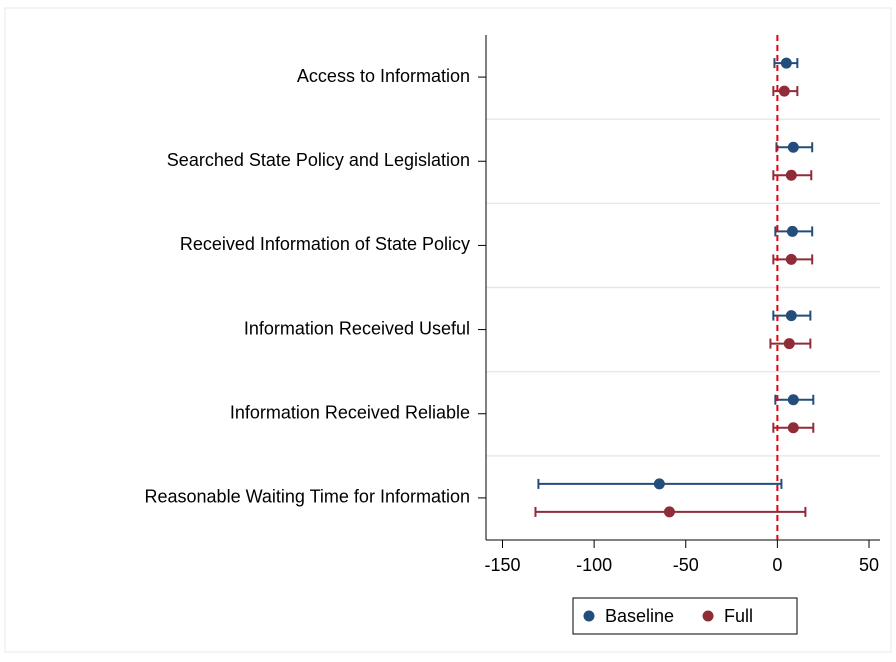 The image size is (896, 662). I want to click on legend-box, so click(685, 616).